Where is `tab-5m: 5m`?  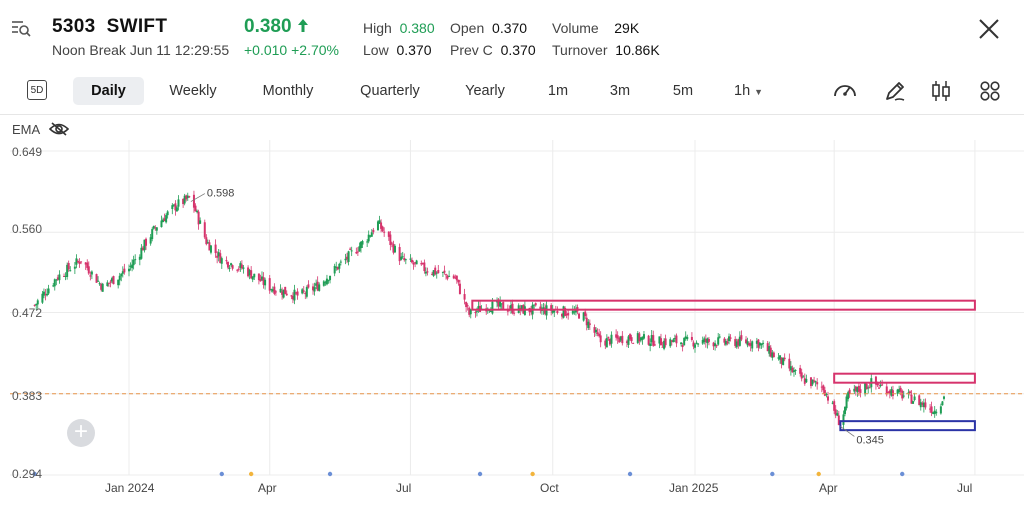 tab-5m: 5m is located at coordinates (683, 91).